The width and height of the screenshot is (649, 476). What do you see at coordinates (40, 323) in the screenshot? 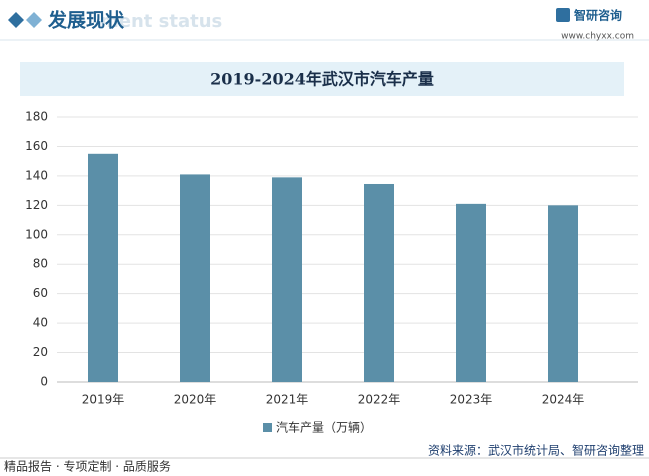
I see `y-tick-label: 40` at bounding box center [40, 323].